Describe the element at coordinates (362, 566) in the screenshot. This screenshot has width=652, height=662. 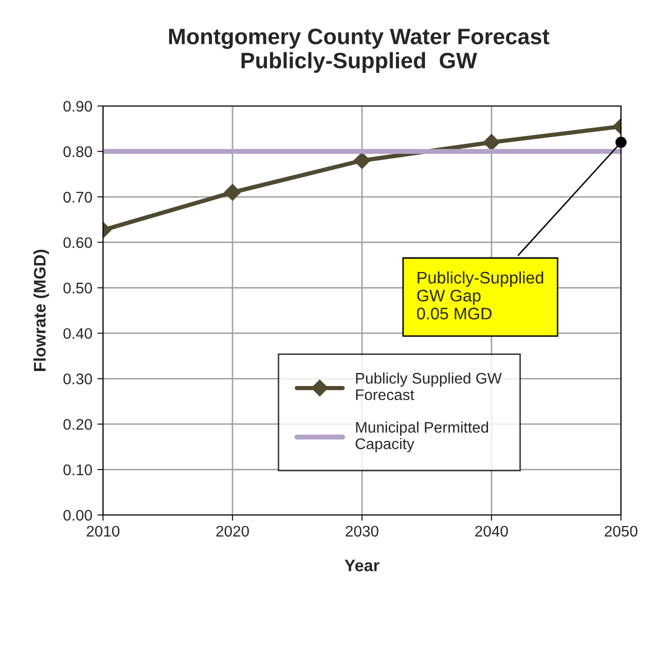
I see `x-axis-title: Year` at that location.